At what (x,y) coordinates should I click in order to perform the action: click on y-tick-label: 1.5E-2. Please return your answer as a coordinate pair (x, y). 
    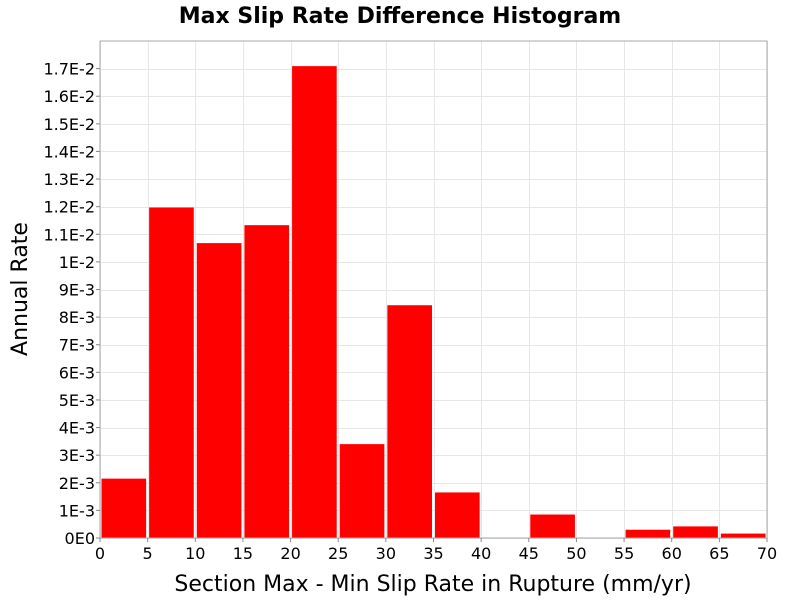
    Looking at the image, I should click on (69, 124).